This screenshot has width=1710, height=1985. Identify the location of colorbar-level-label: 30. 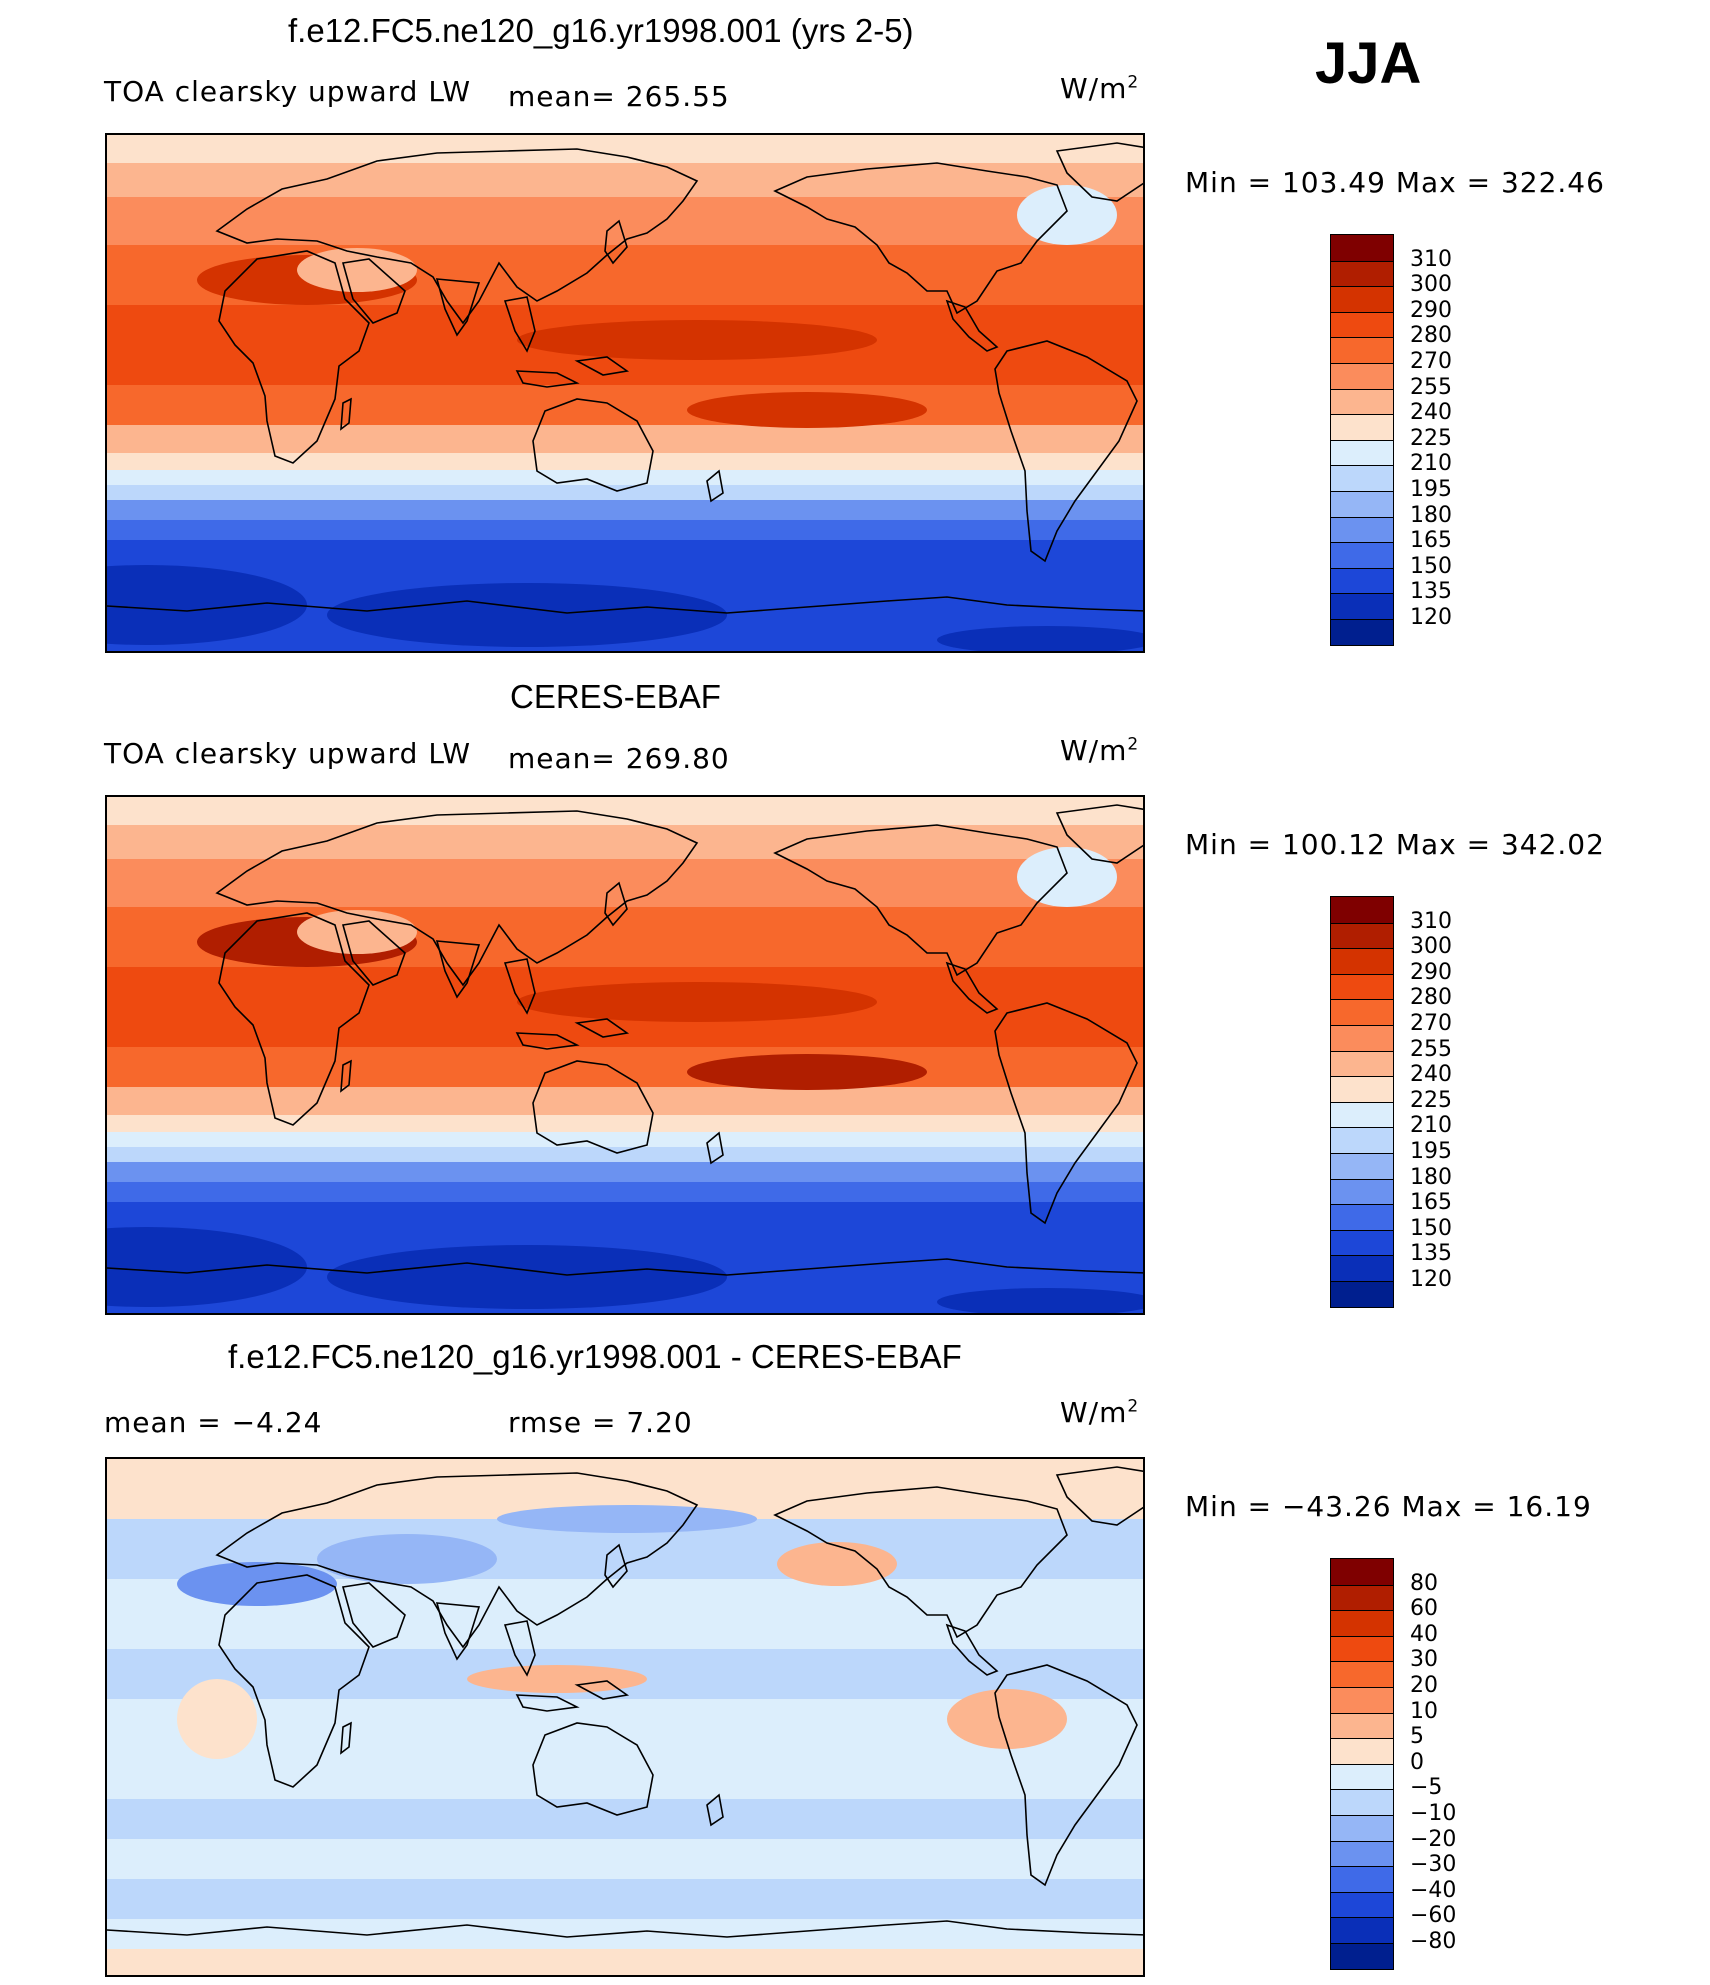
(1424, 1660).